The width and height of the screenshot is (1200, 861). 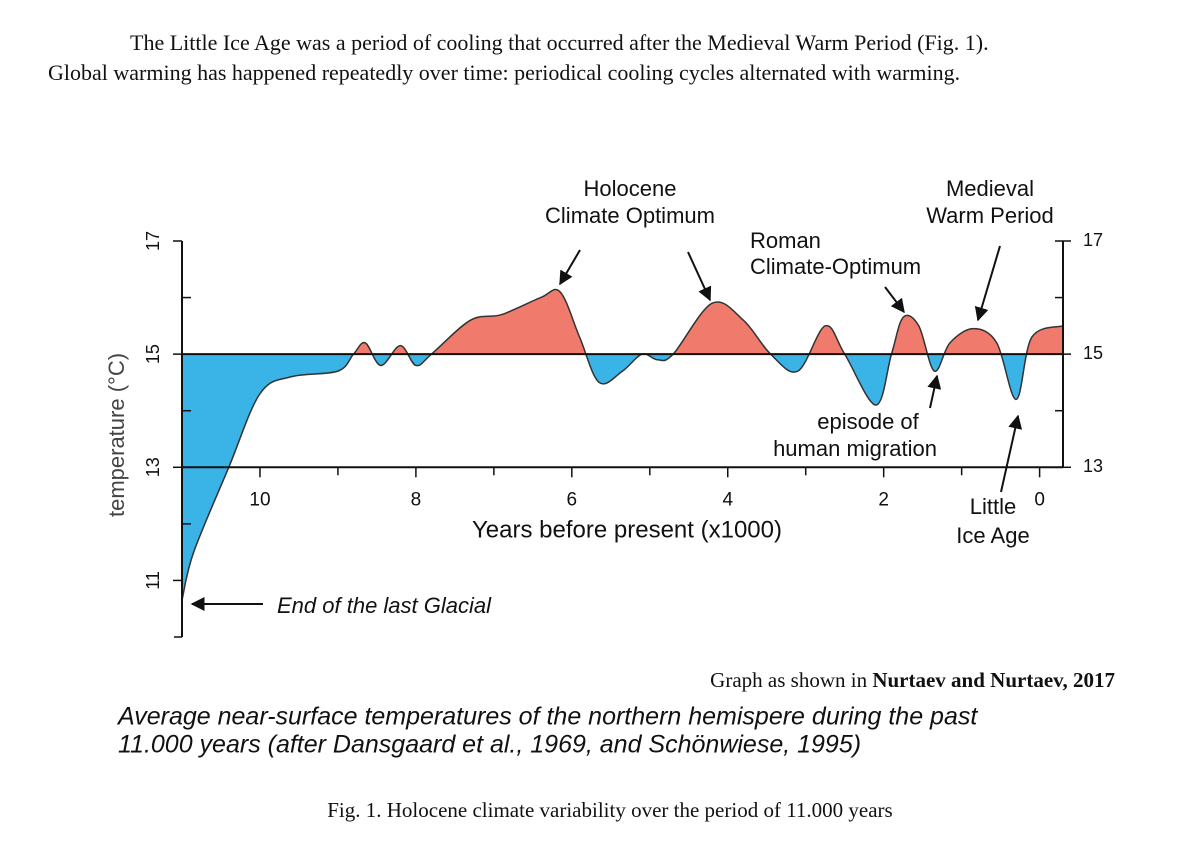 I want to click on annotation: human migration, so click(x=855, y=448).